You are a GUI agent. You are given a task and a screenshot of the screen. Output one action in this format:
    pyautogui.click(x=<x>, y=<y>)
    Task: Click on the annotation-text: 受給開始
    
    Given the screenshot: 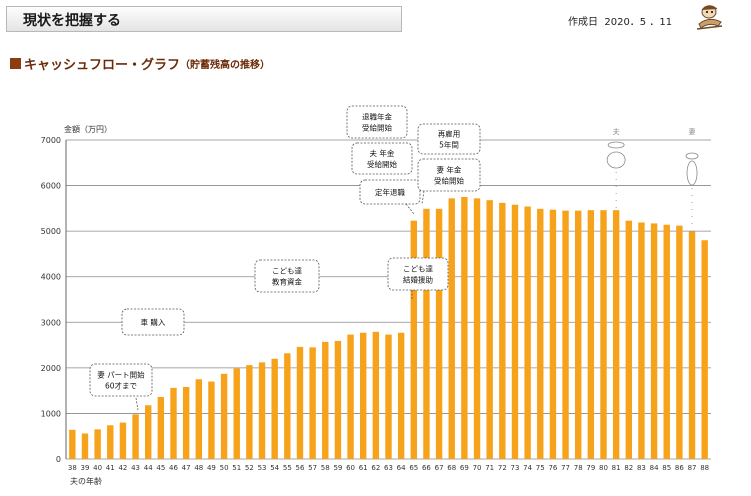 What is the action you would take?
    pyautogui.click(x=449, y=181)
    